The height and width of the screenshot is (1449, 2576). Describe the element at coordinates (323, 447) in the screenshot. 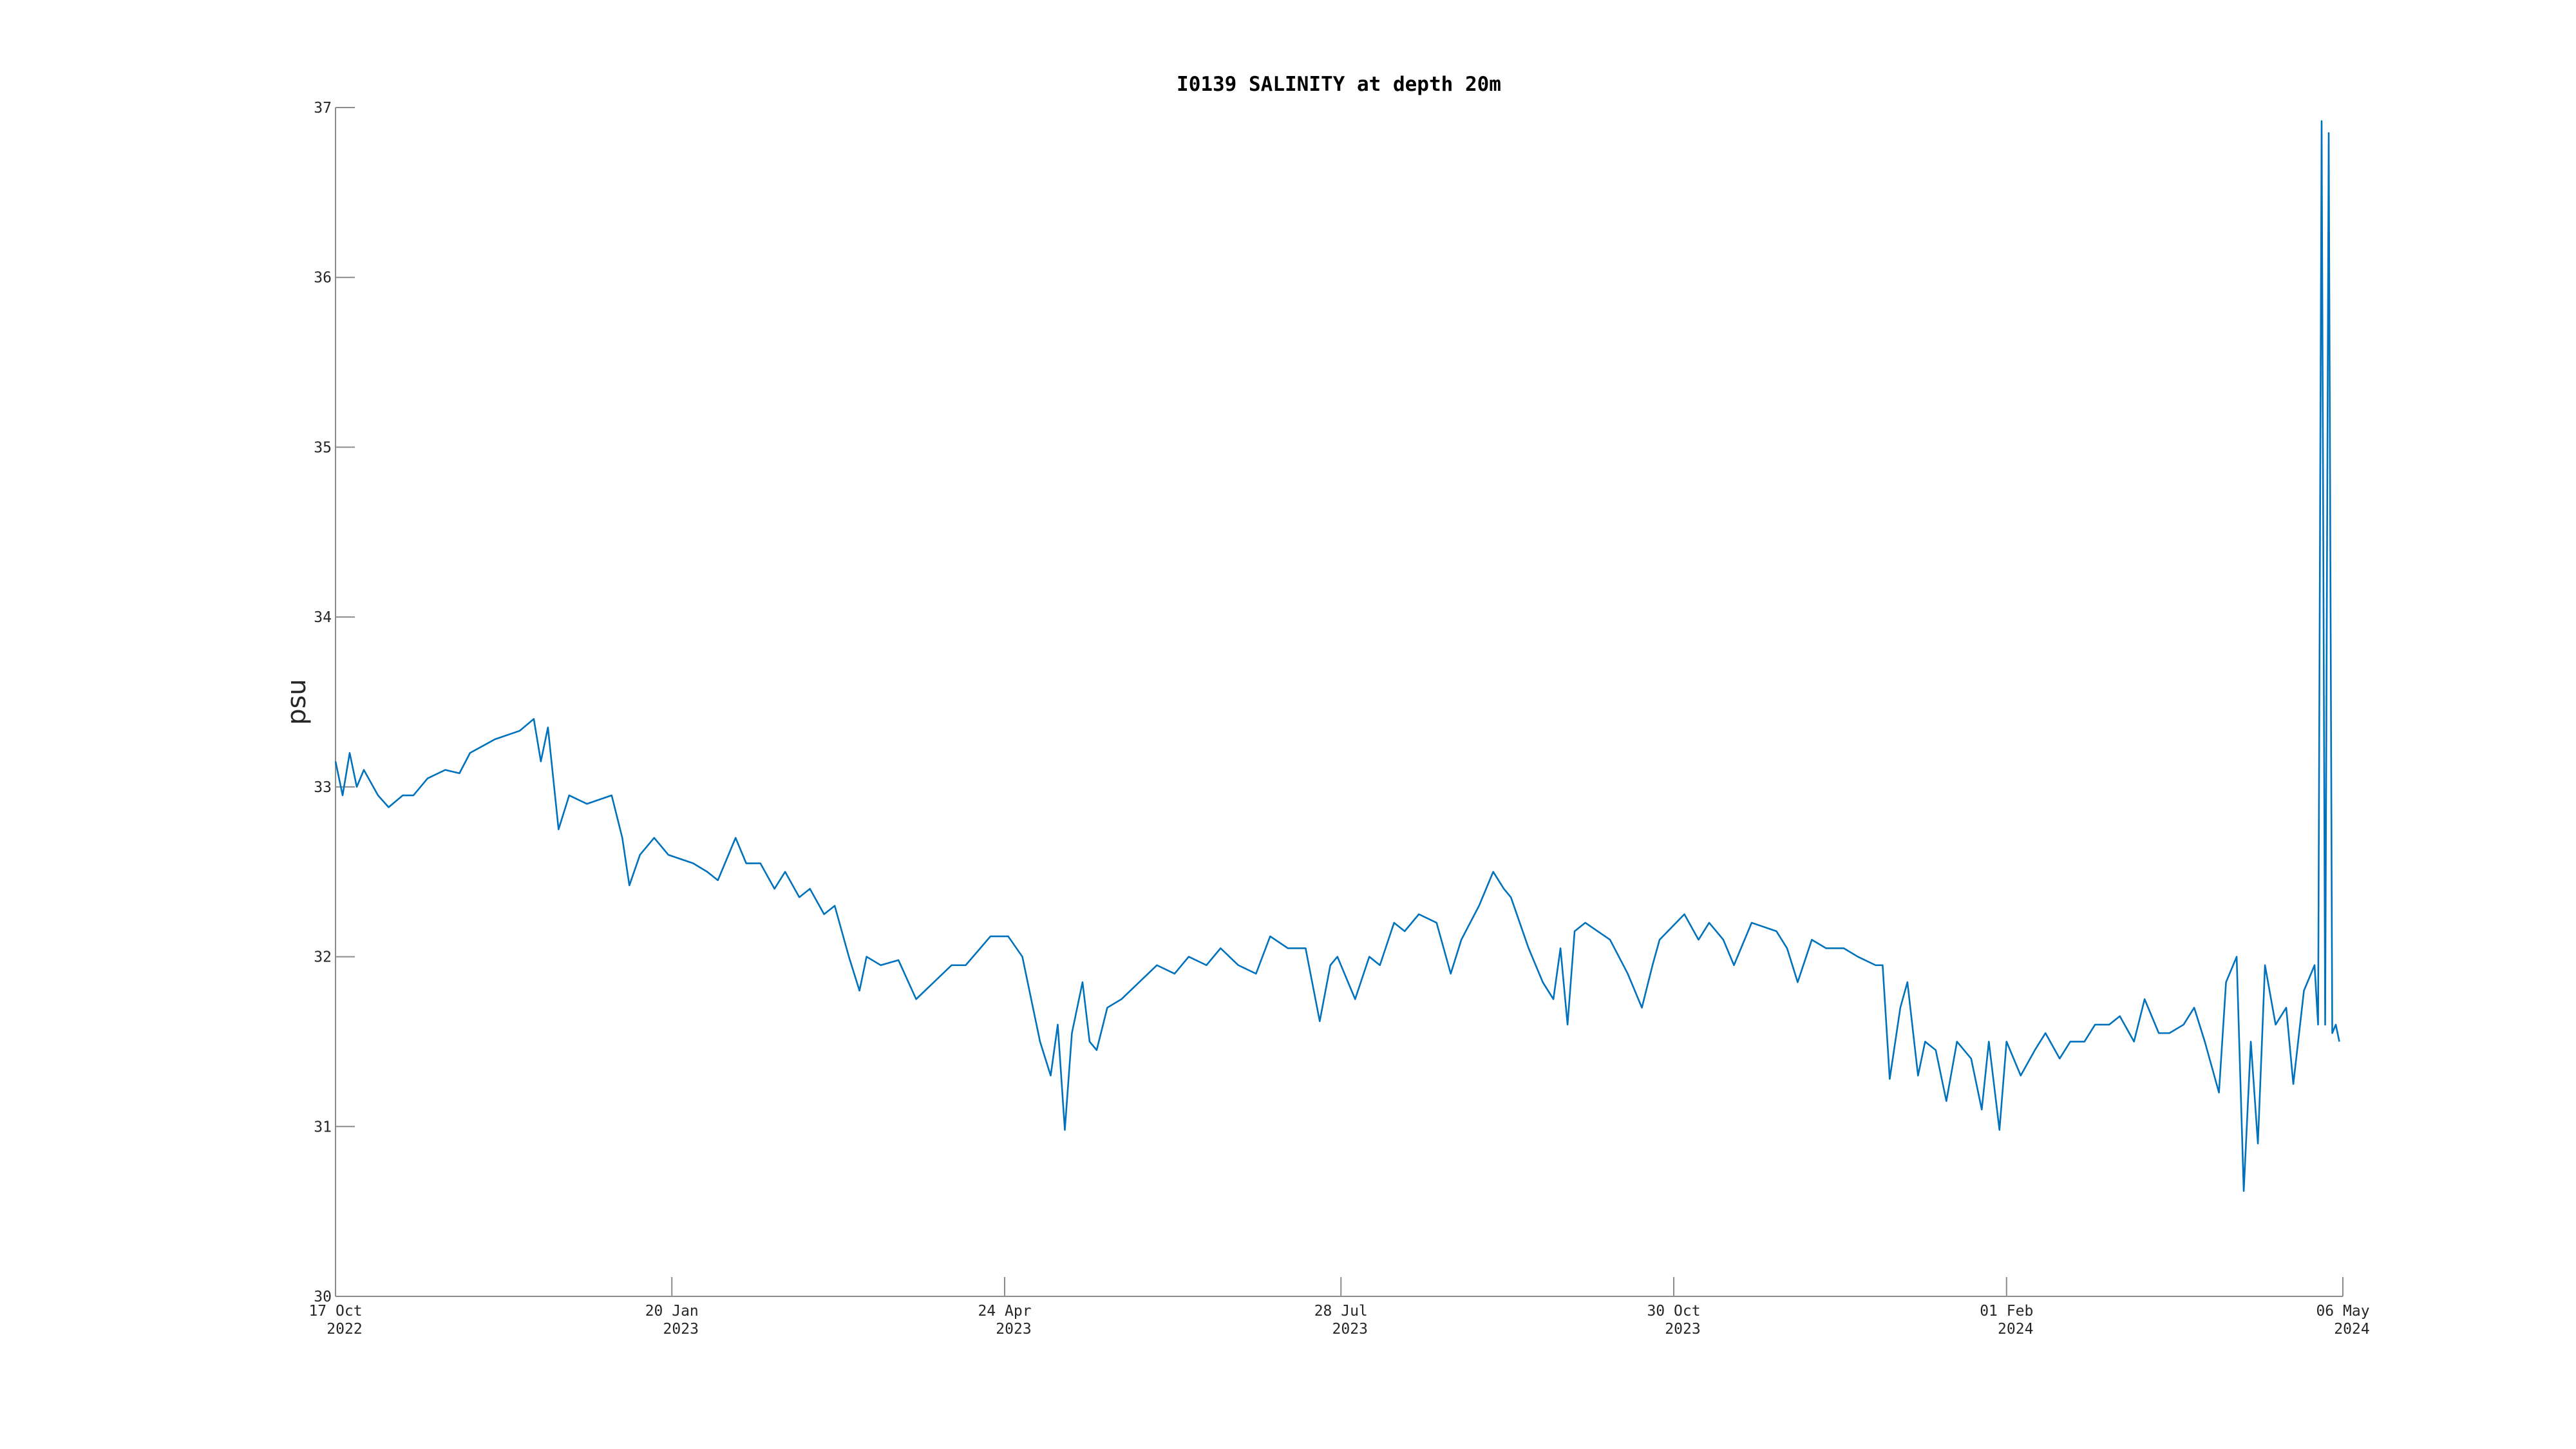

I see `y-tick-label: 35` at that location.